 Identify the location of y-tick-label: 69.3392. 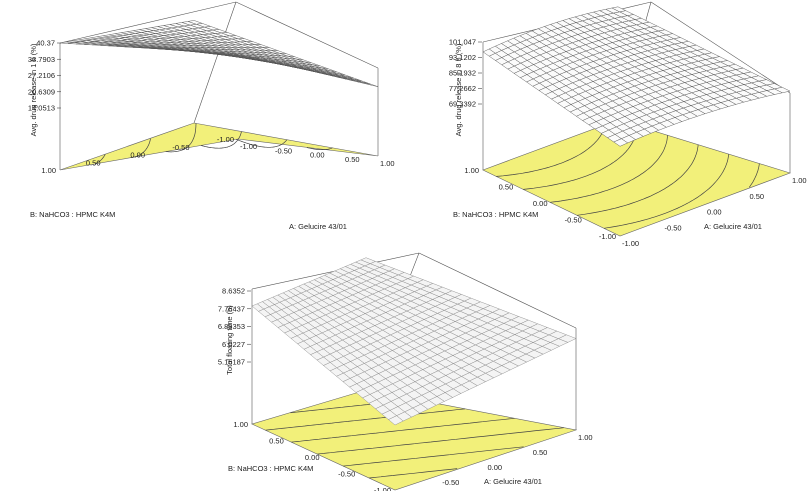
(462, 104).